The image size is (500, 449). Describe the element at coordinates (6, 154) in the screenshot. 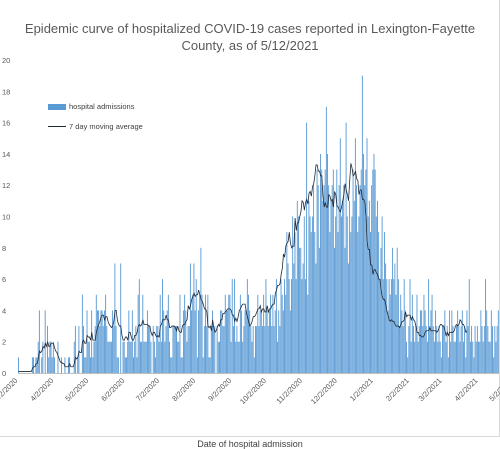

I see `y-tick-label: 14` at that location.